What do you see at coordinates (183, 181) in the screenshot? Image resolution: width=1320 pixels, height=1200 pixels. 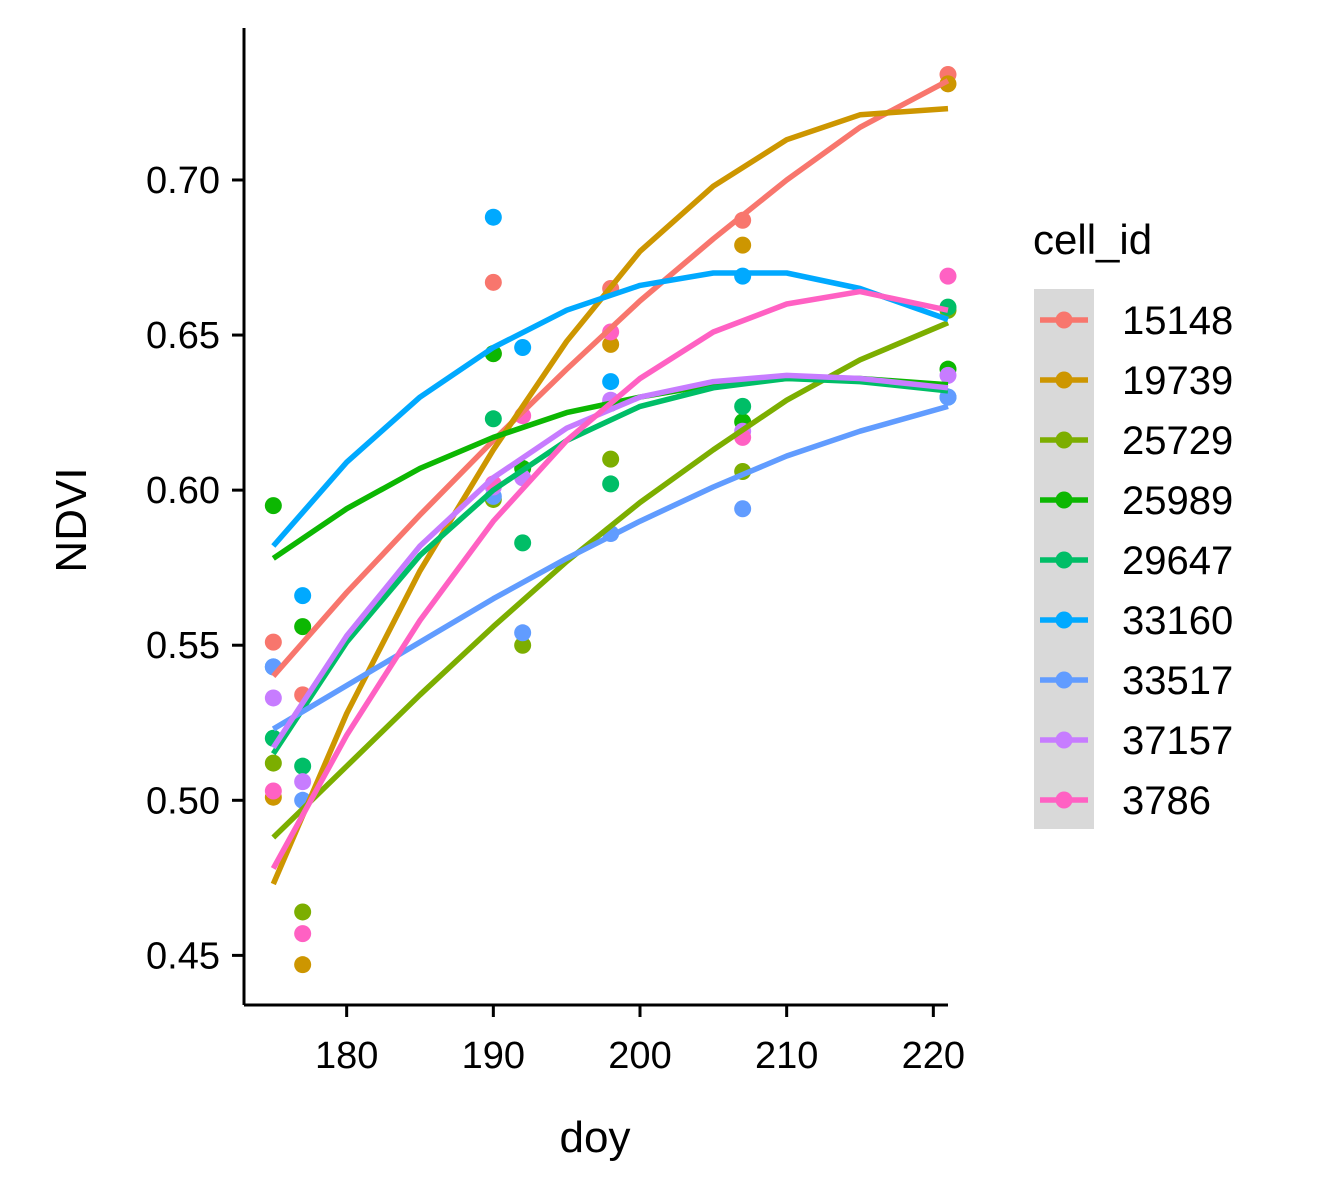 I see `y-tick-label: 0.70` at bounding box center [183, 181].